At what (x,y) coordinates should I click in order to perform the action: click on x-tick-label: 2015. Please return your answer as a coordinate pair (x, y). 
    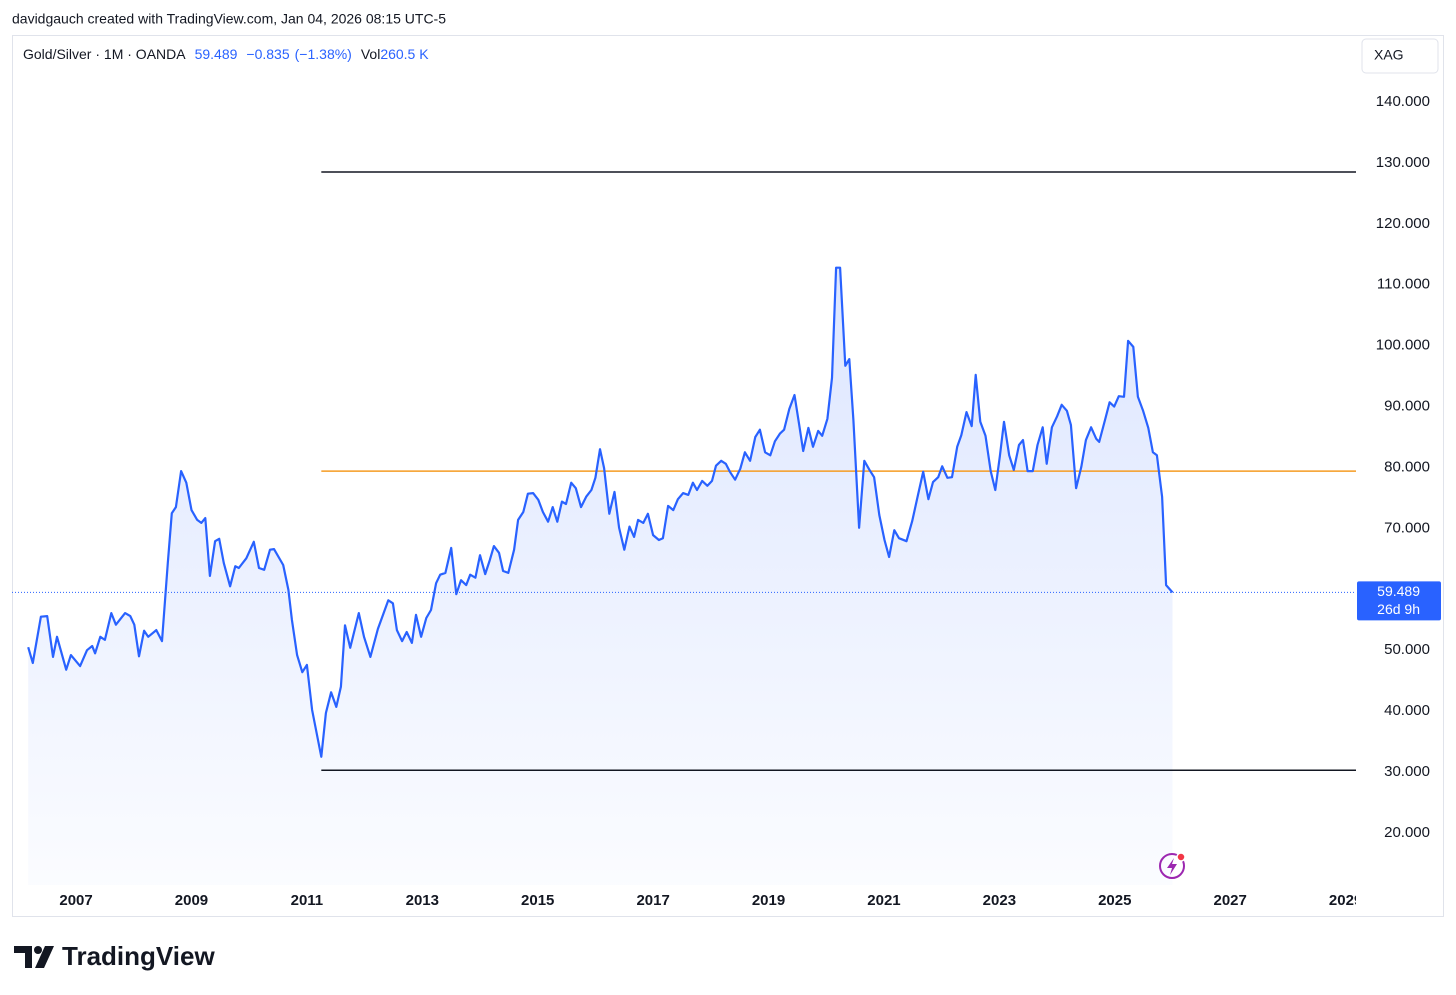
    Looking at the image, I should click on (537, 900).